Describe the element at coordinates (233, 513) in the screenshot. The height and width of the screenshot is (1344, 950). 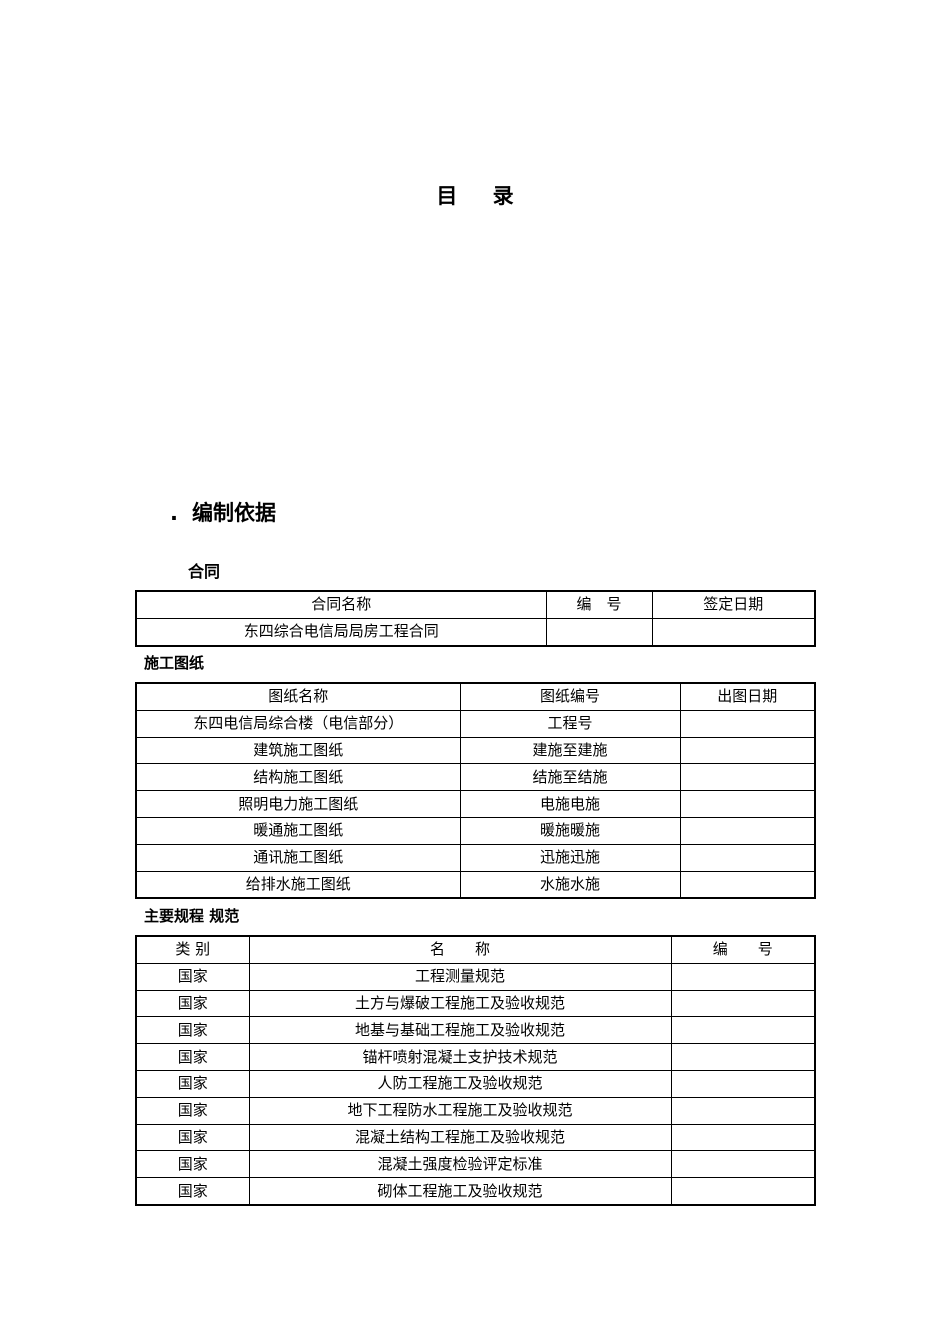
I see `section-title: 编制依据` at that location.